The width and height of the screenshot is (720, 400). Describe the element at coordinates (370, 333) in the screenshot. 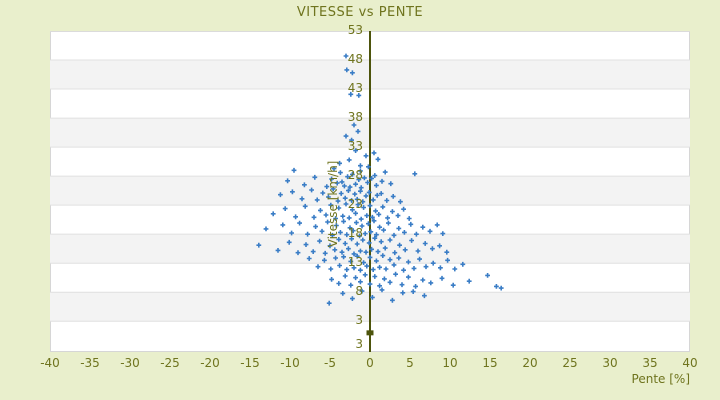

I see `y-axis-tick-mark` at that location.